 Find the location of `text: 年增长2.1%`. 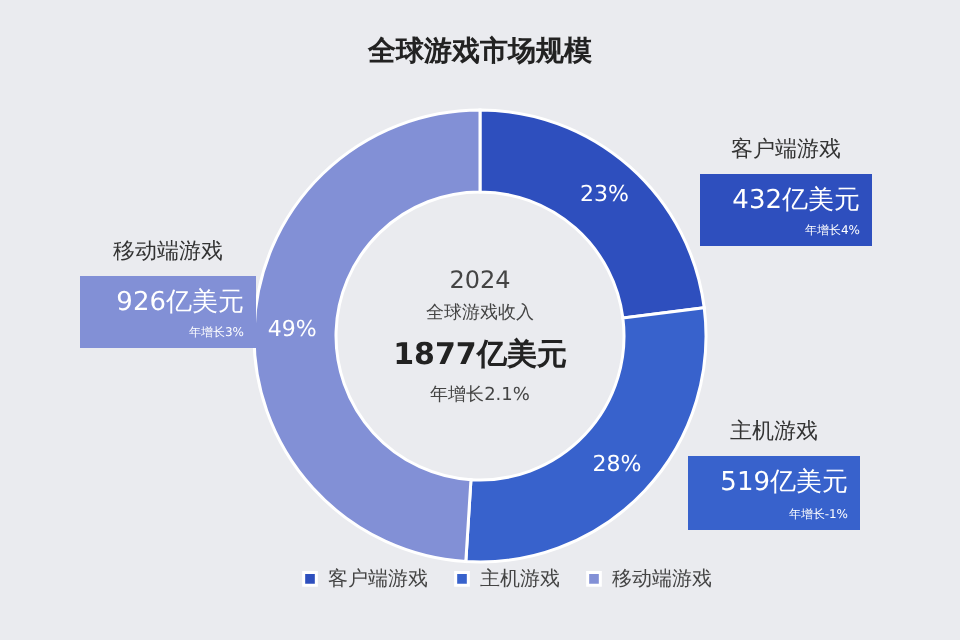

text: 年增长2.1% is located at coordinates (480, 395).